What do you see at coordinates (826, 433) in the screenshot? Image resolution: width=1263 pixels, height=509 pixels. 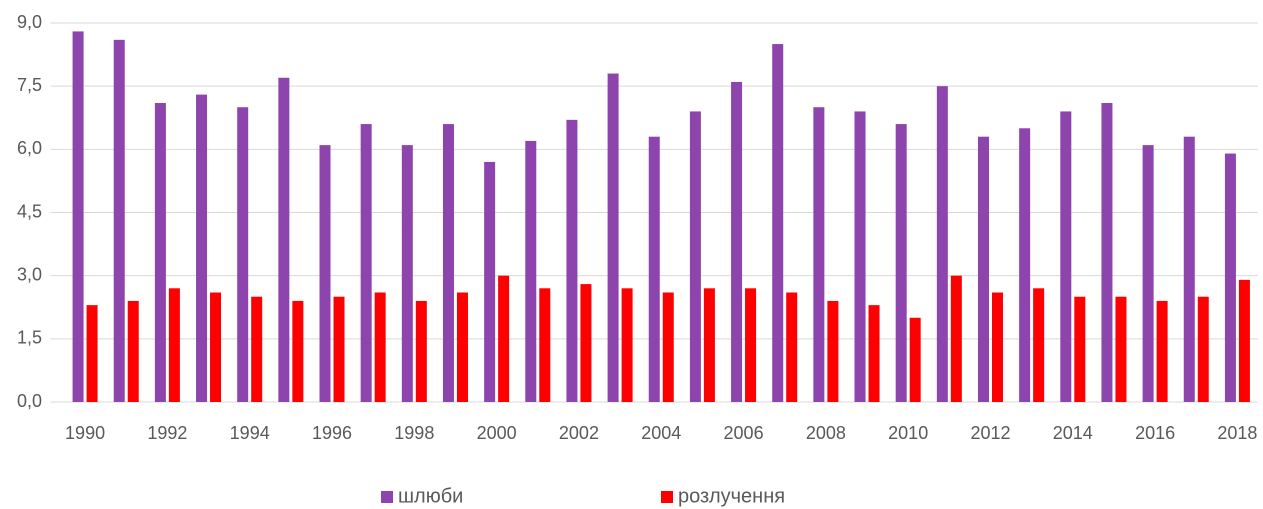 I see `x-tick-label: 2008` at bounding box center [826, 433].